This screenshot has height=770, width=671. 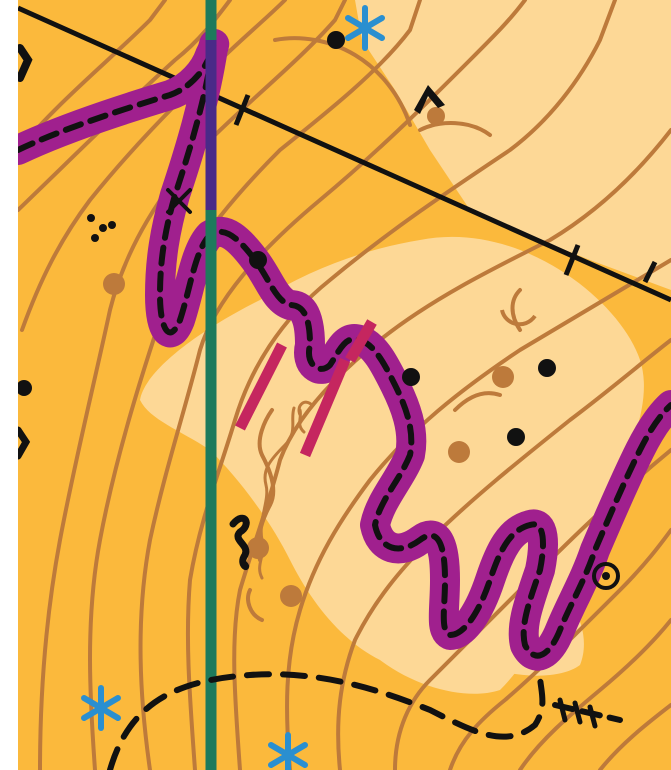 I want to click on dashed-track-lower, so click(x=326, y=720).